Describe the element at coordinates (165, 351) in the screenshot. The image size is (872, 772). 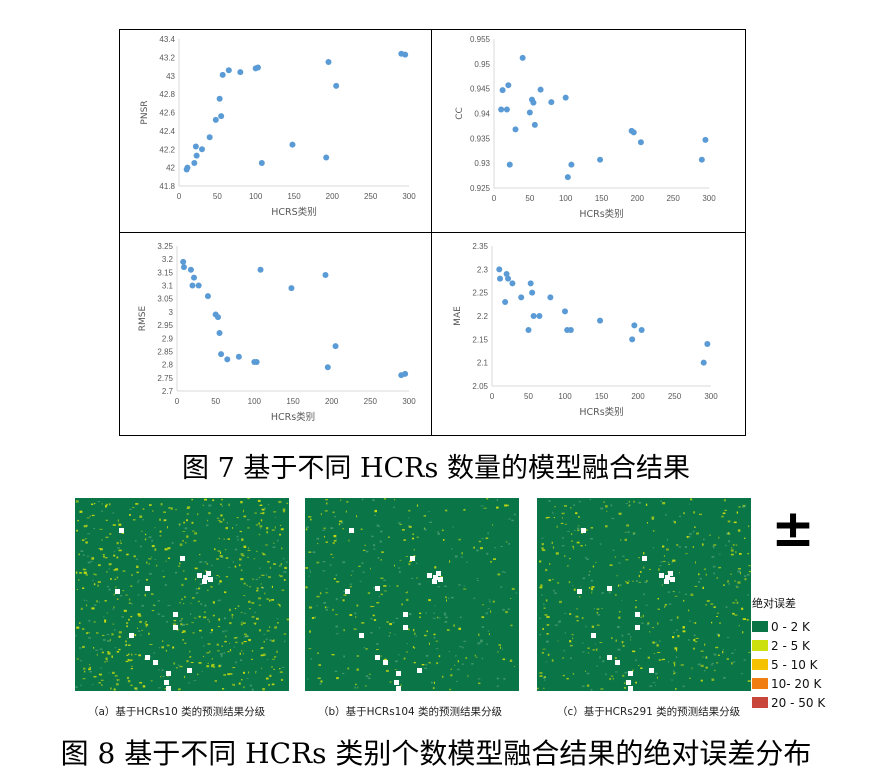
I see `y-tick-label: 2.85` at that location.